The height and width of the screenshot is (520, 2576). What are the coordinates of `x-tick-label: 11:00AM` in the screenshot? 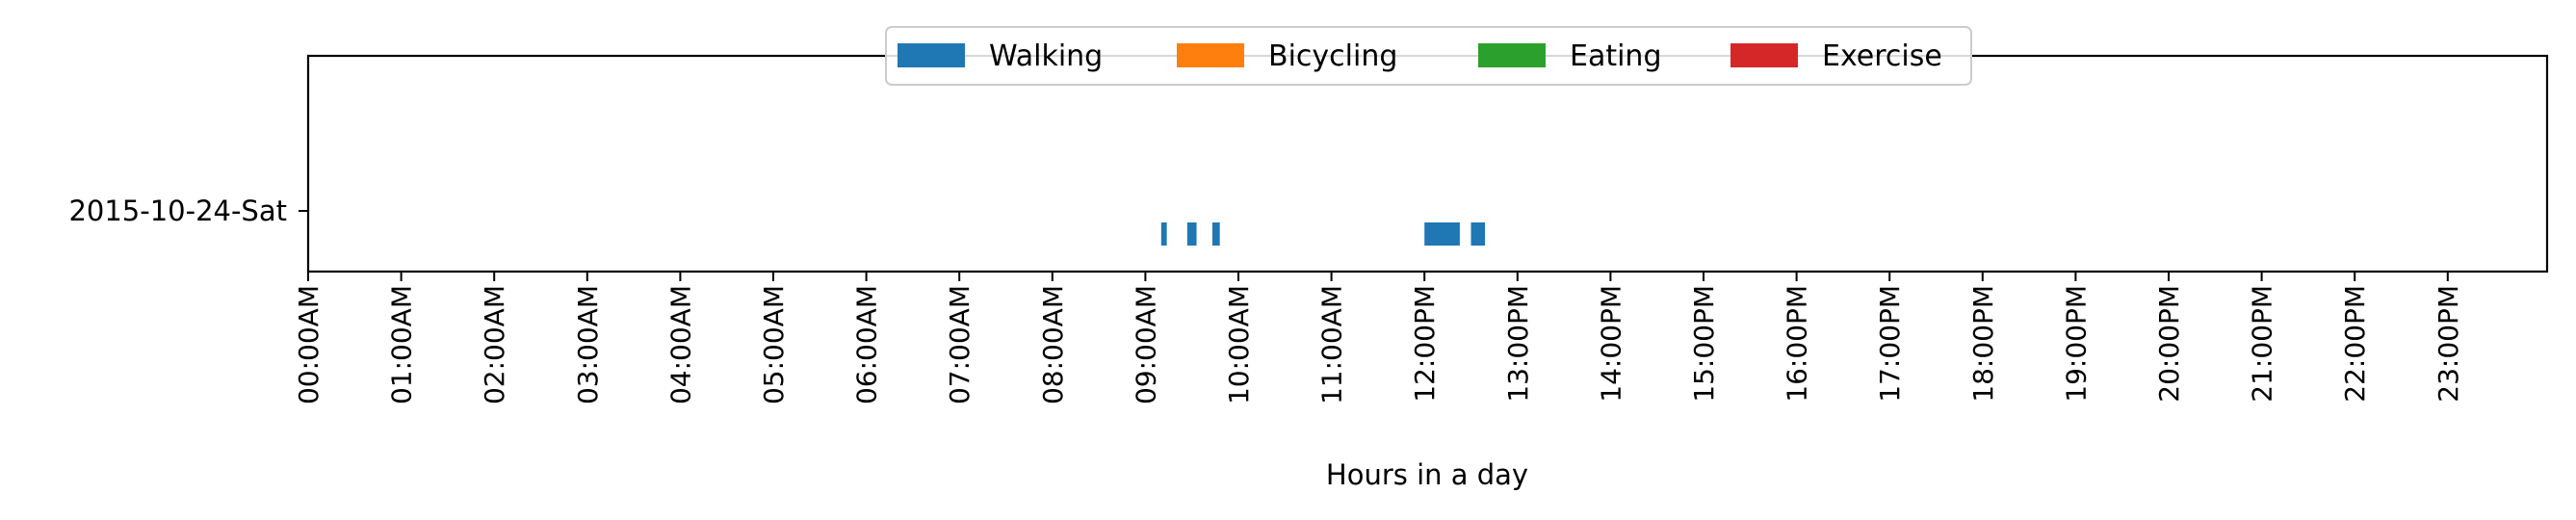 It's located at (1332, 345).